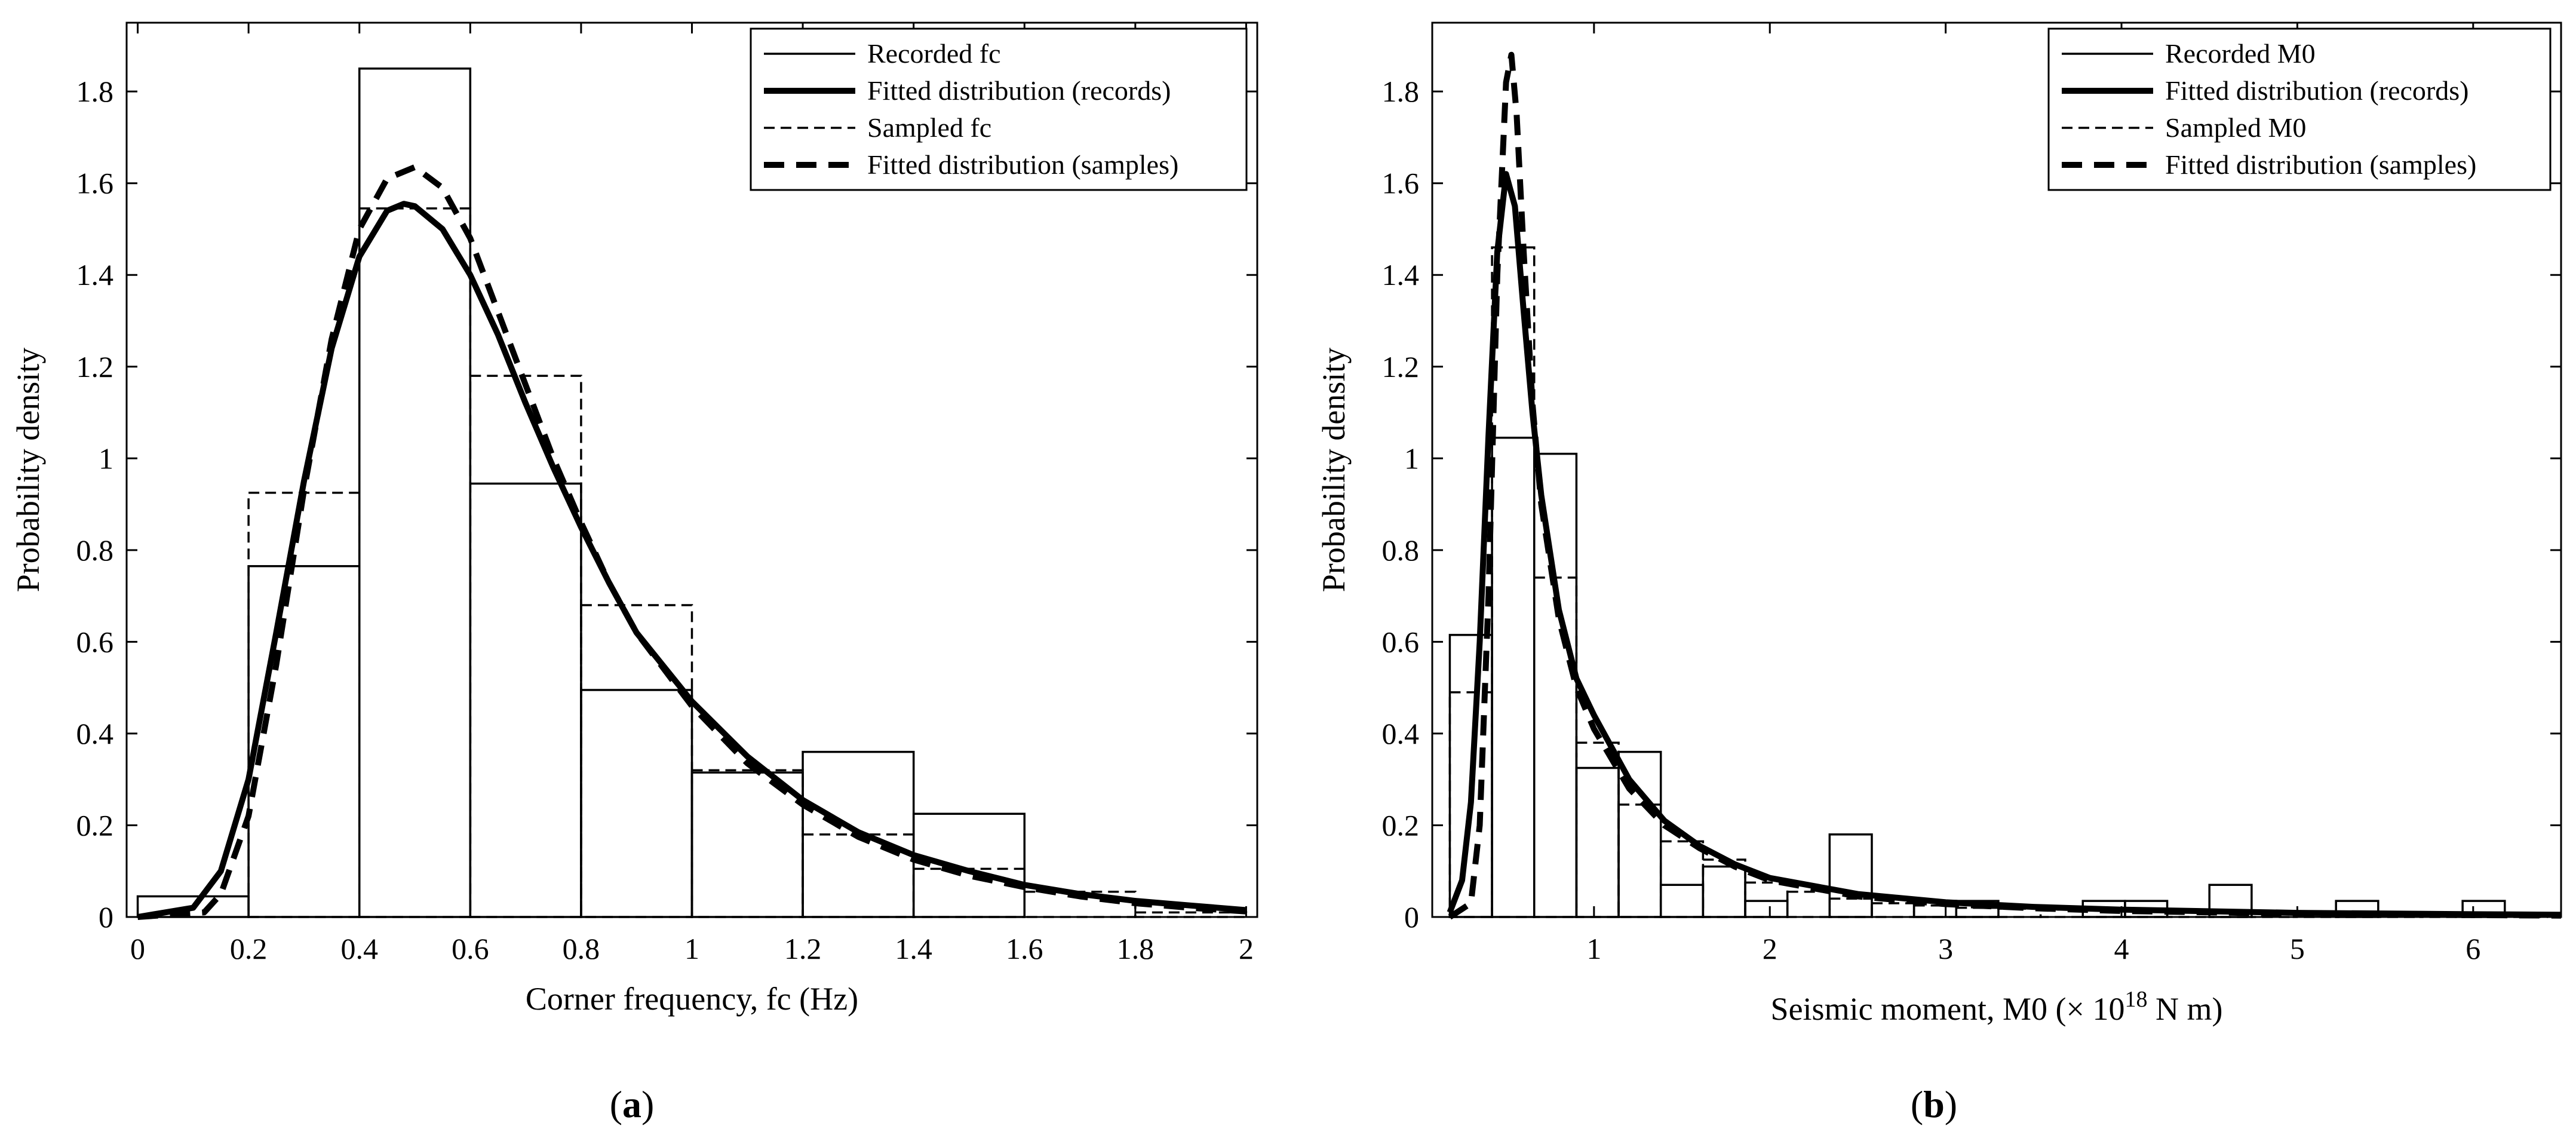  What do you see at coordinates (470, 948) in the screenshot?
I see `x-tick-label: 0.6` at bounding box center [470, 948].